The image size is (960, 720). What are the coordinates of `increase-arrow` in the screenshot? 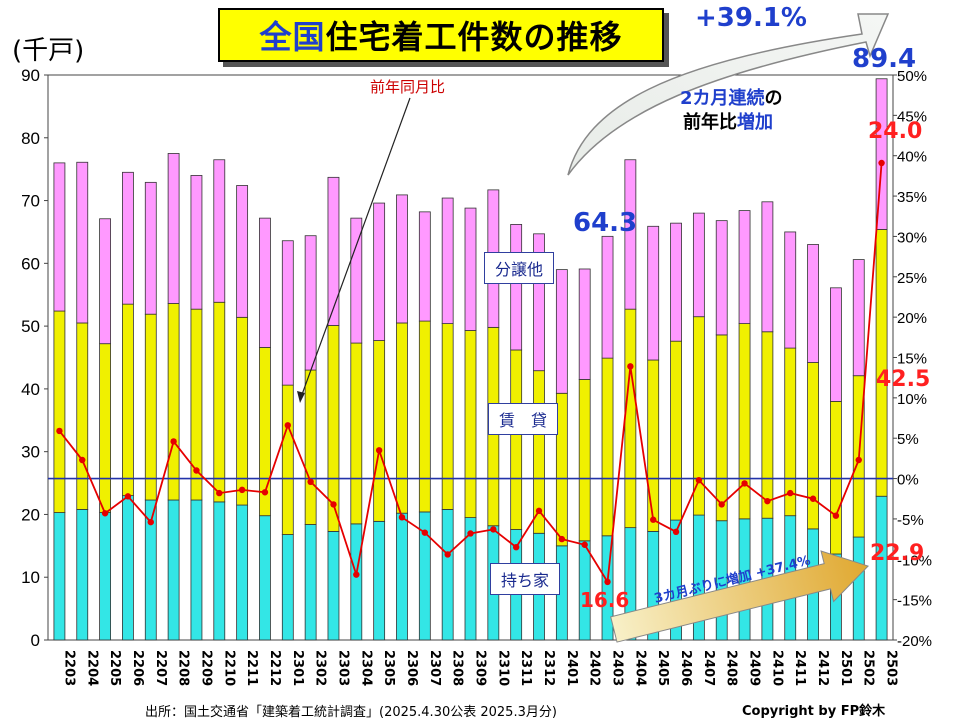 It's located at (740, 596).